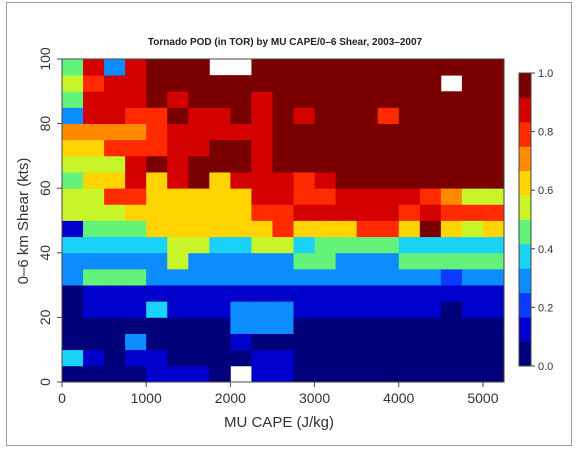 The image size is (579, 450). I want to click on y-tick-label: 40, so click(45, 253).